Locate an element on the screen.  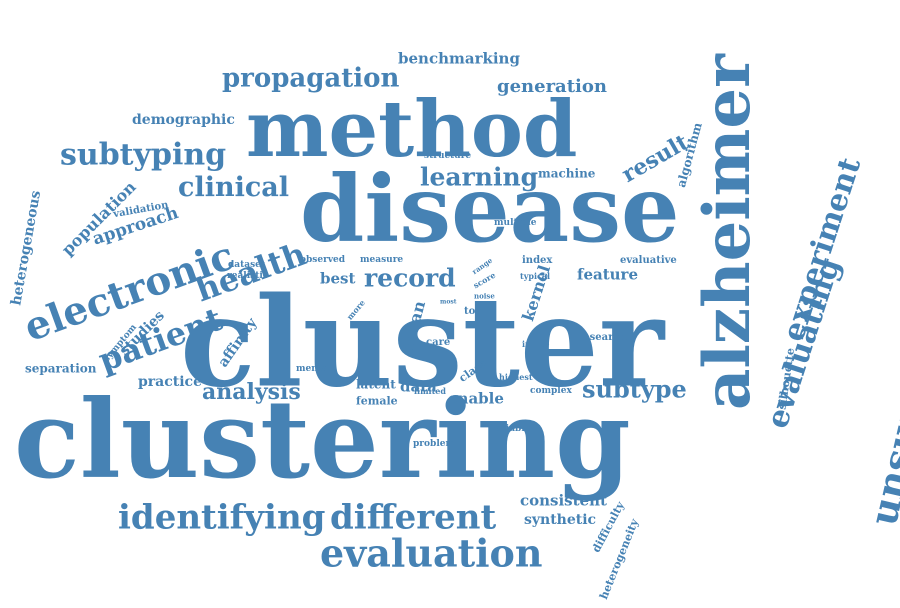
cloud-word: evaluation is located at coordinates (431, 553).